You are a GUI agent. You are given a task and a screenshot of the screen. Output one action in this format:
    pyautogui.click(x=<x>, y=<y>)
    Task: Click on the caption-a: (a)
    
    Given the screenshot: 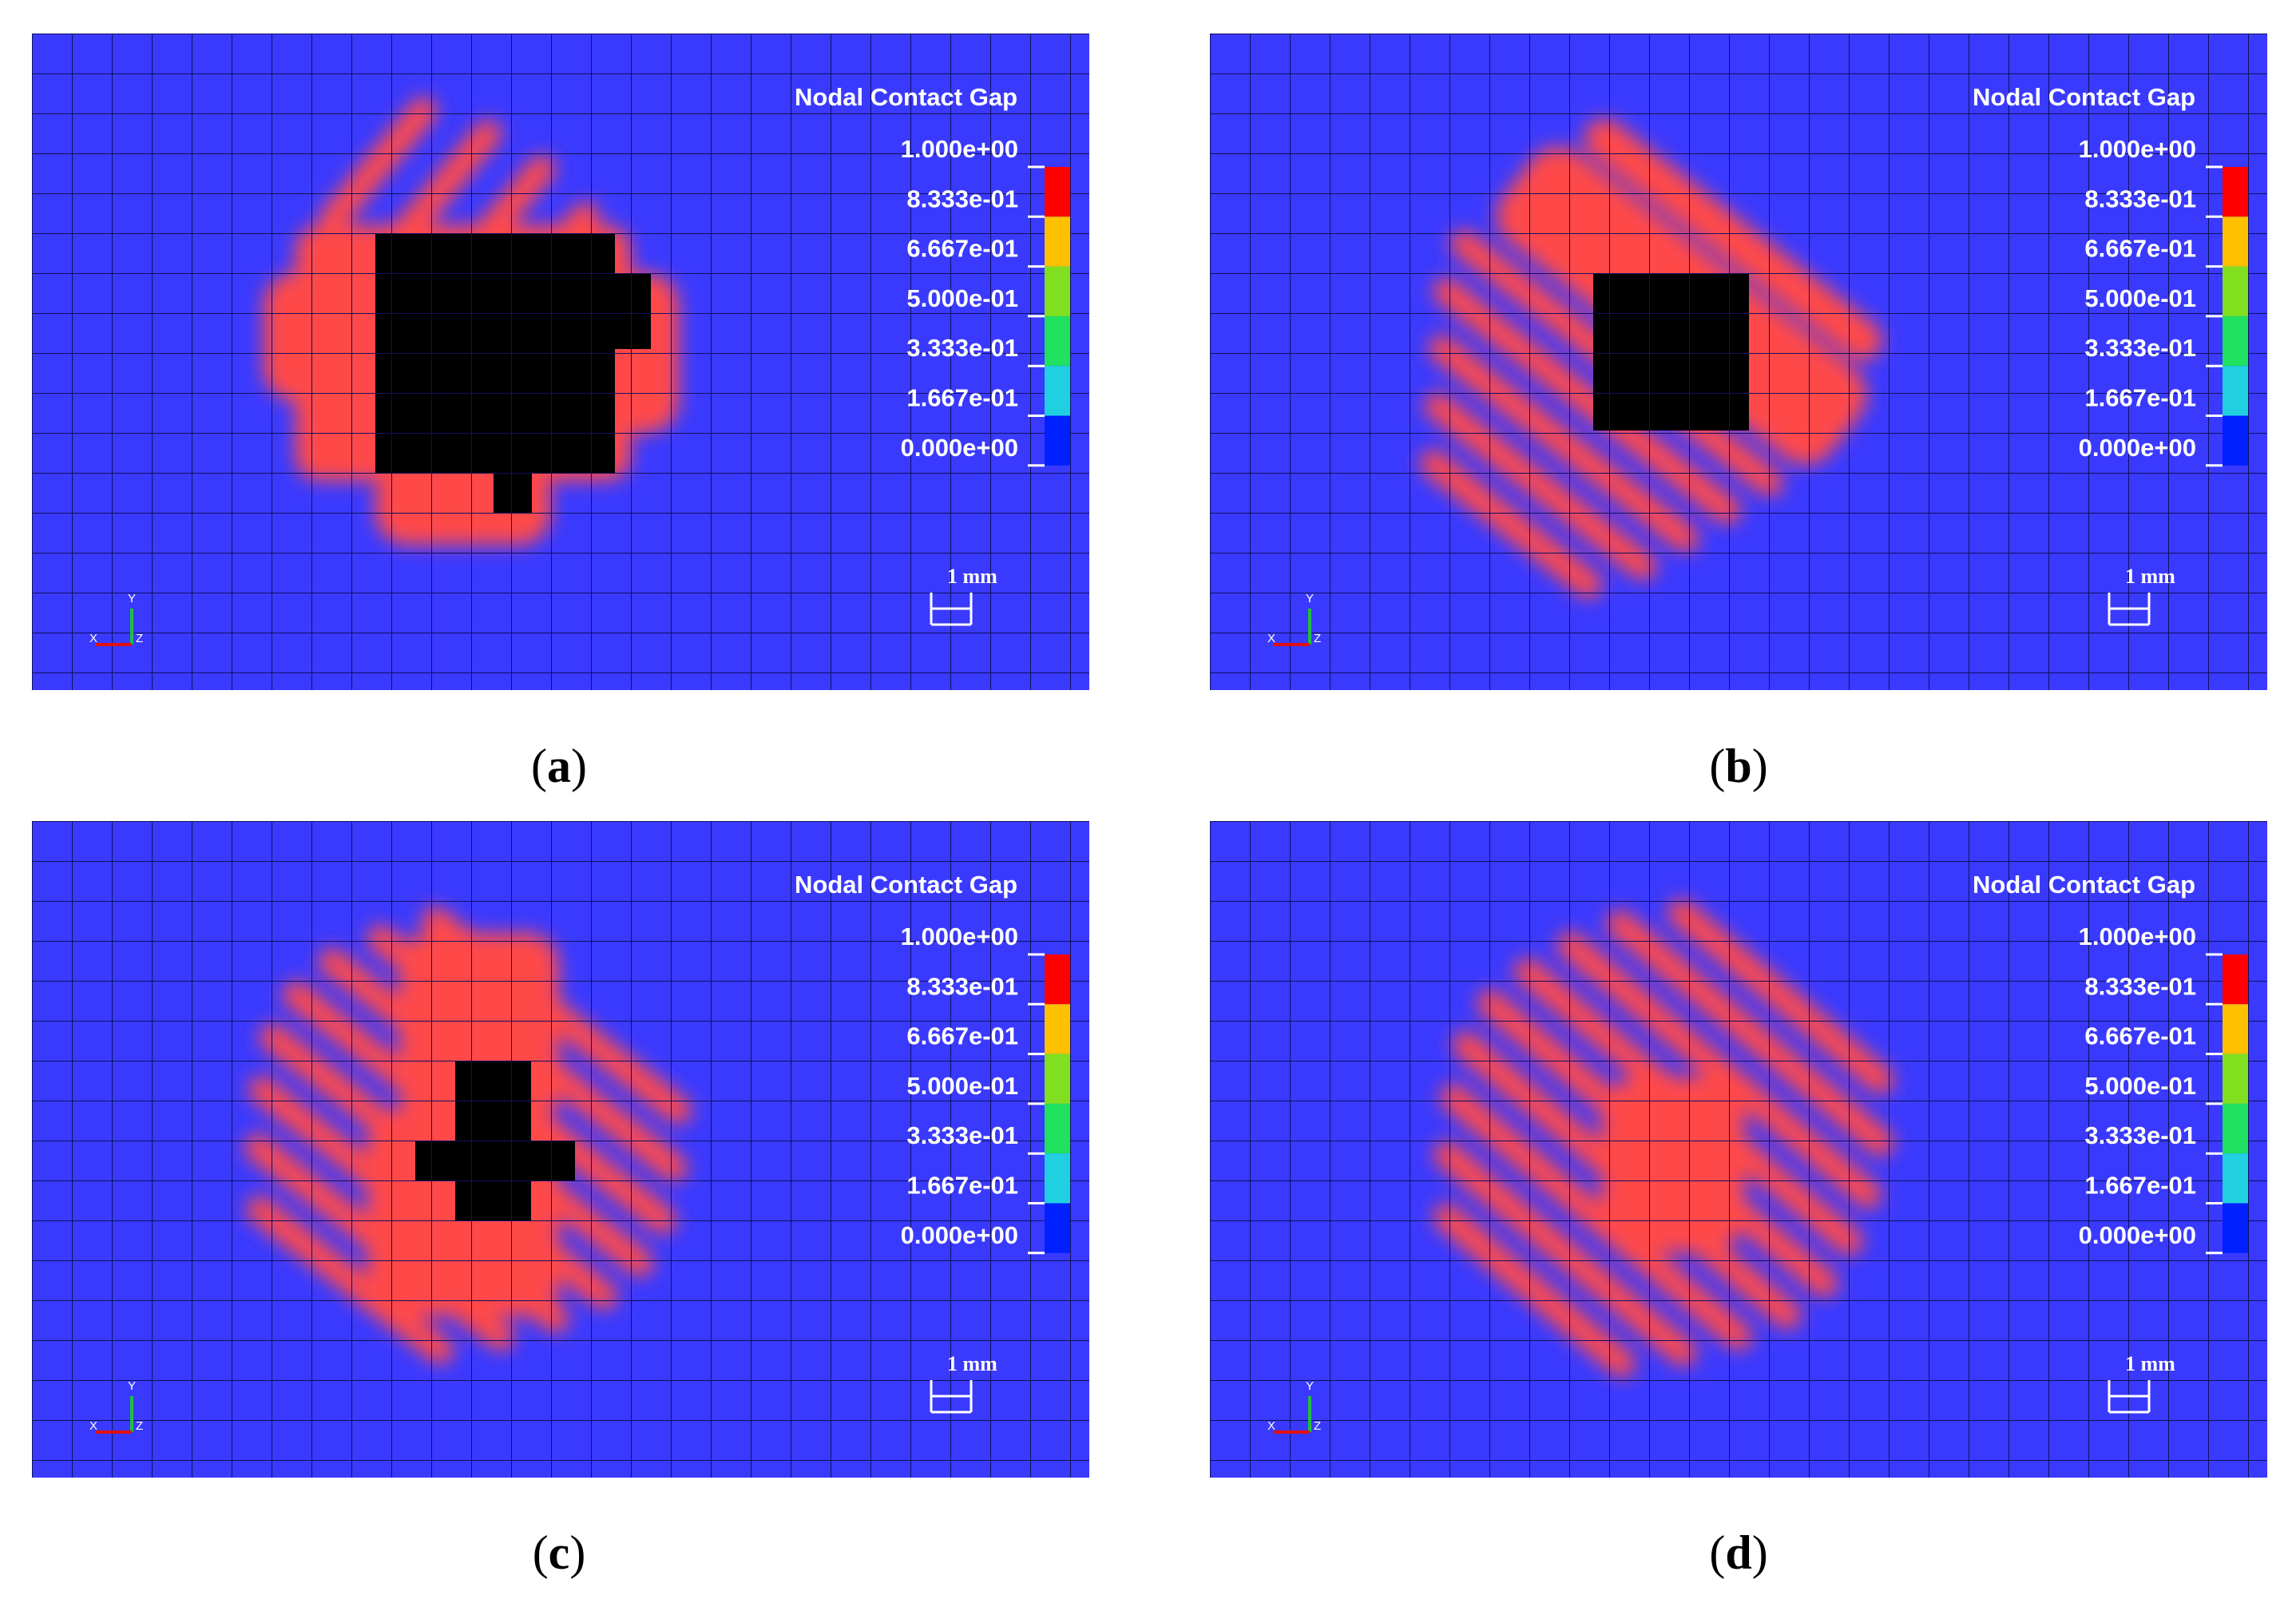 What is the action you would take?
    pyautogui.click(x=559, y=766)
    